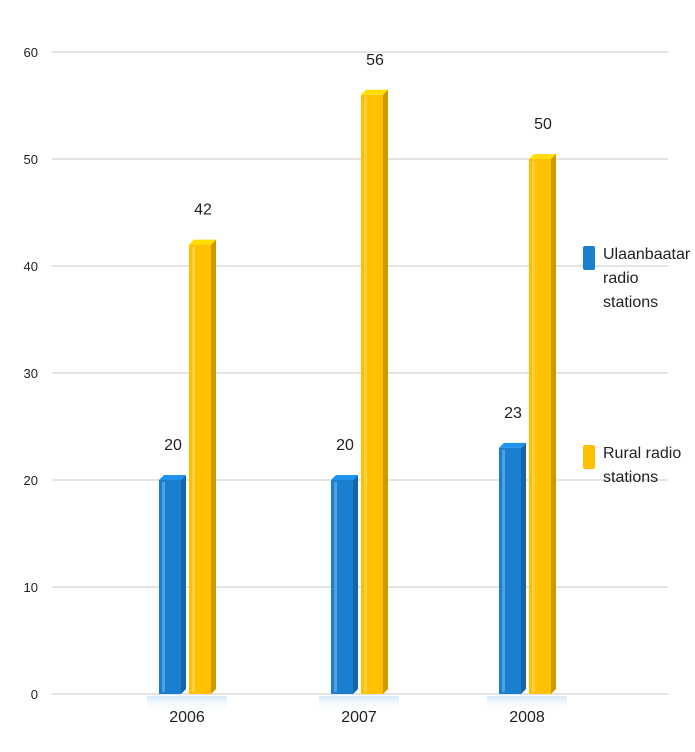 The height and width of the screenshot is (752, 695). I want to click on x-tick-label: 2007, so click(359, 717).